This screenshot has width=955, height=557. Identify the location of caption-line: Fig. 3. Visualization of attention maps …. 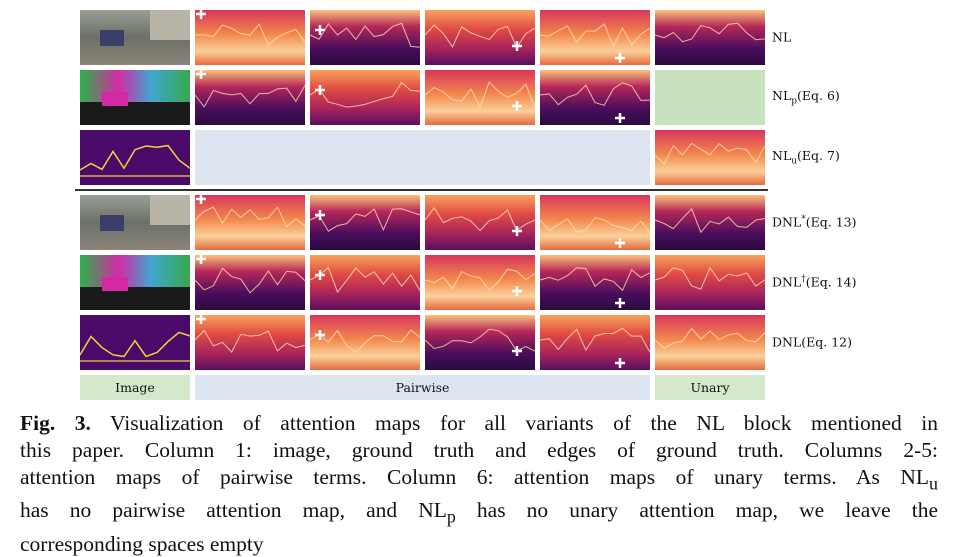
(479, 423).